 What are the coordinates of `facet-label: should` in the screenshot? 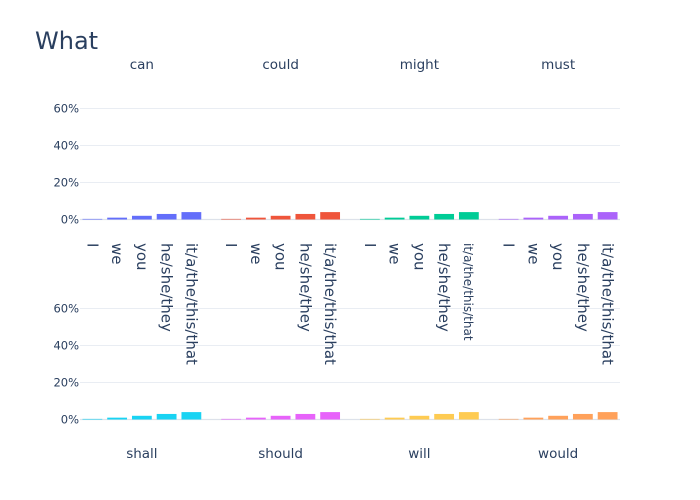 It's located at (280, 454).